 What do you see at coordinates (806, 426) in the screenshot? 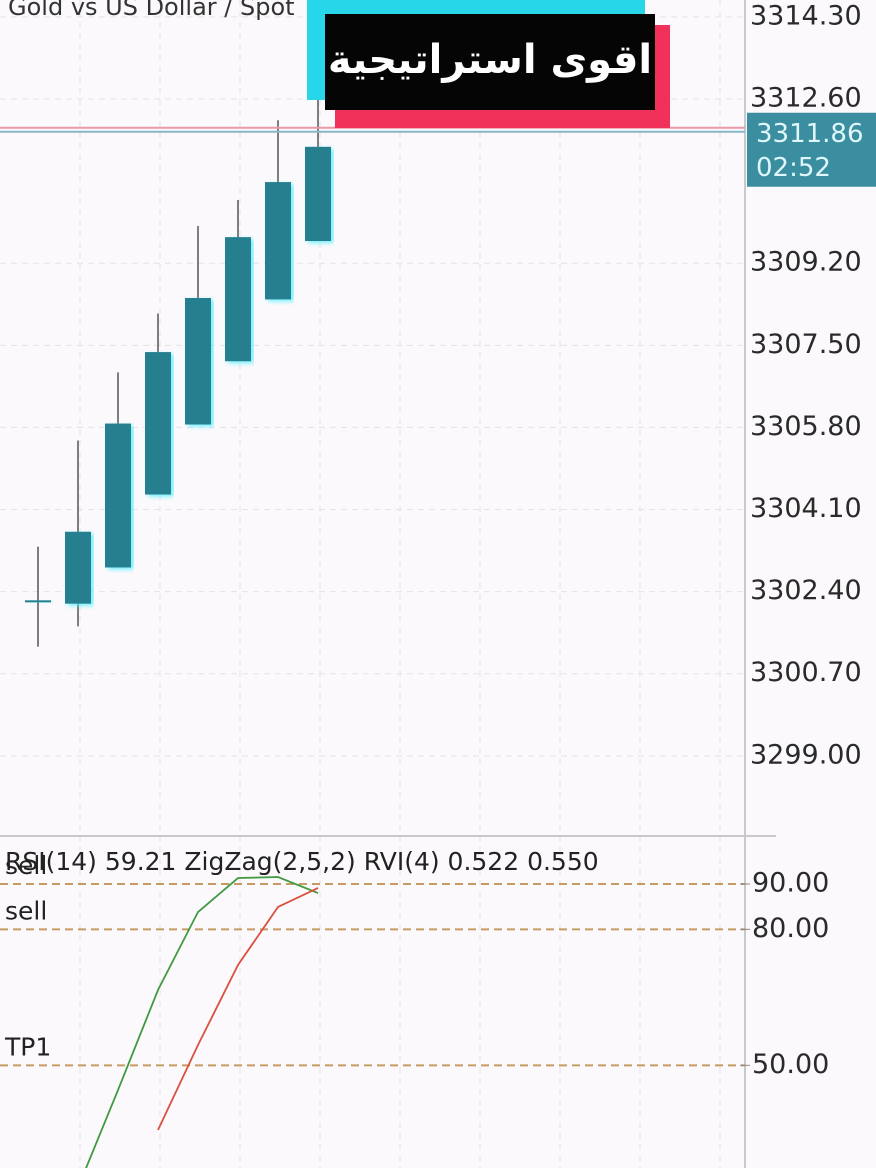
I see `y-tick-label: 3305.80` at bounding box center [806, 426].